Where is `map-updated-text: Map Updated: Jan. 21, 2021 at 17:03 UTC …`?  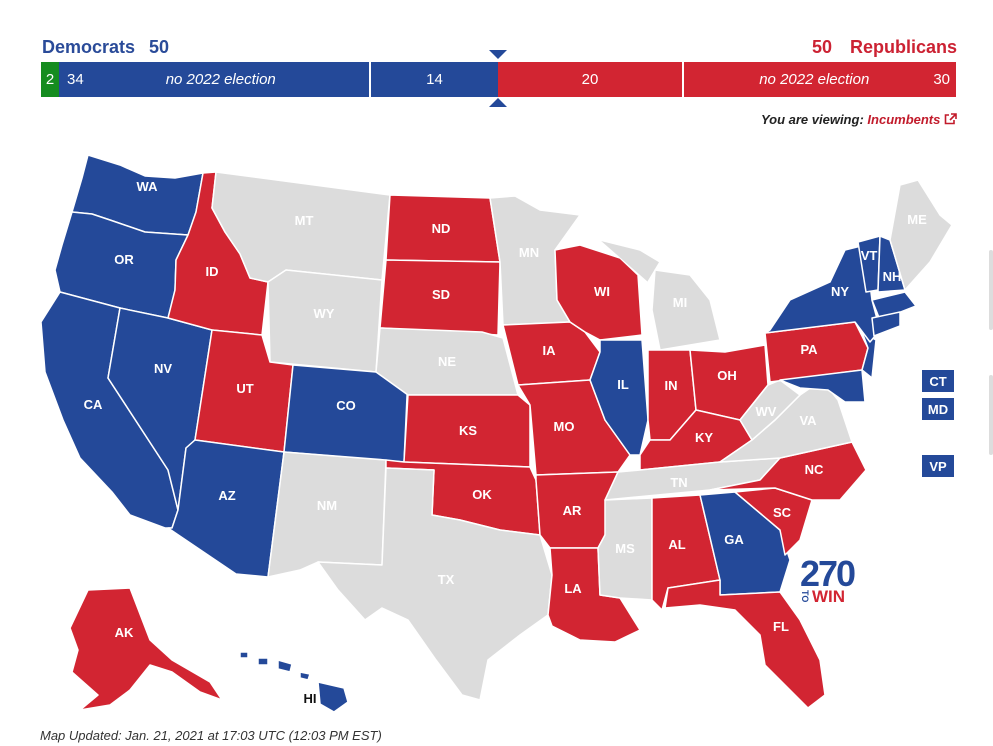 map-updated-text: Map Updated: Jan. 21, 2021 at 17:03 UTC … is located at coordinates (211, 735).